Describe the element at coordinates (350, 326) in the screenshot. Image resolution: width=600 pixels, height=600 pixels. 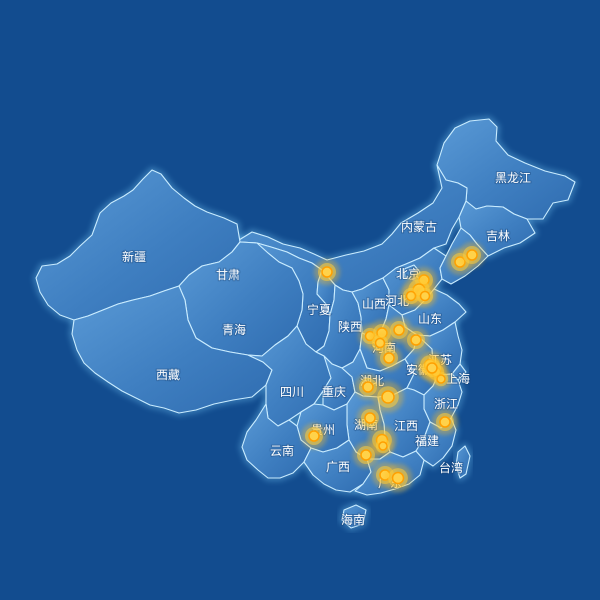
I see `province-label-shaanxi: 陕西` at that location.